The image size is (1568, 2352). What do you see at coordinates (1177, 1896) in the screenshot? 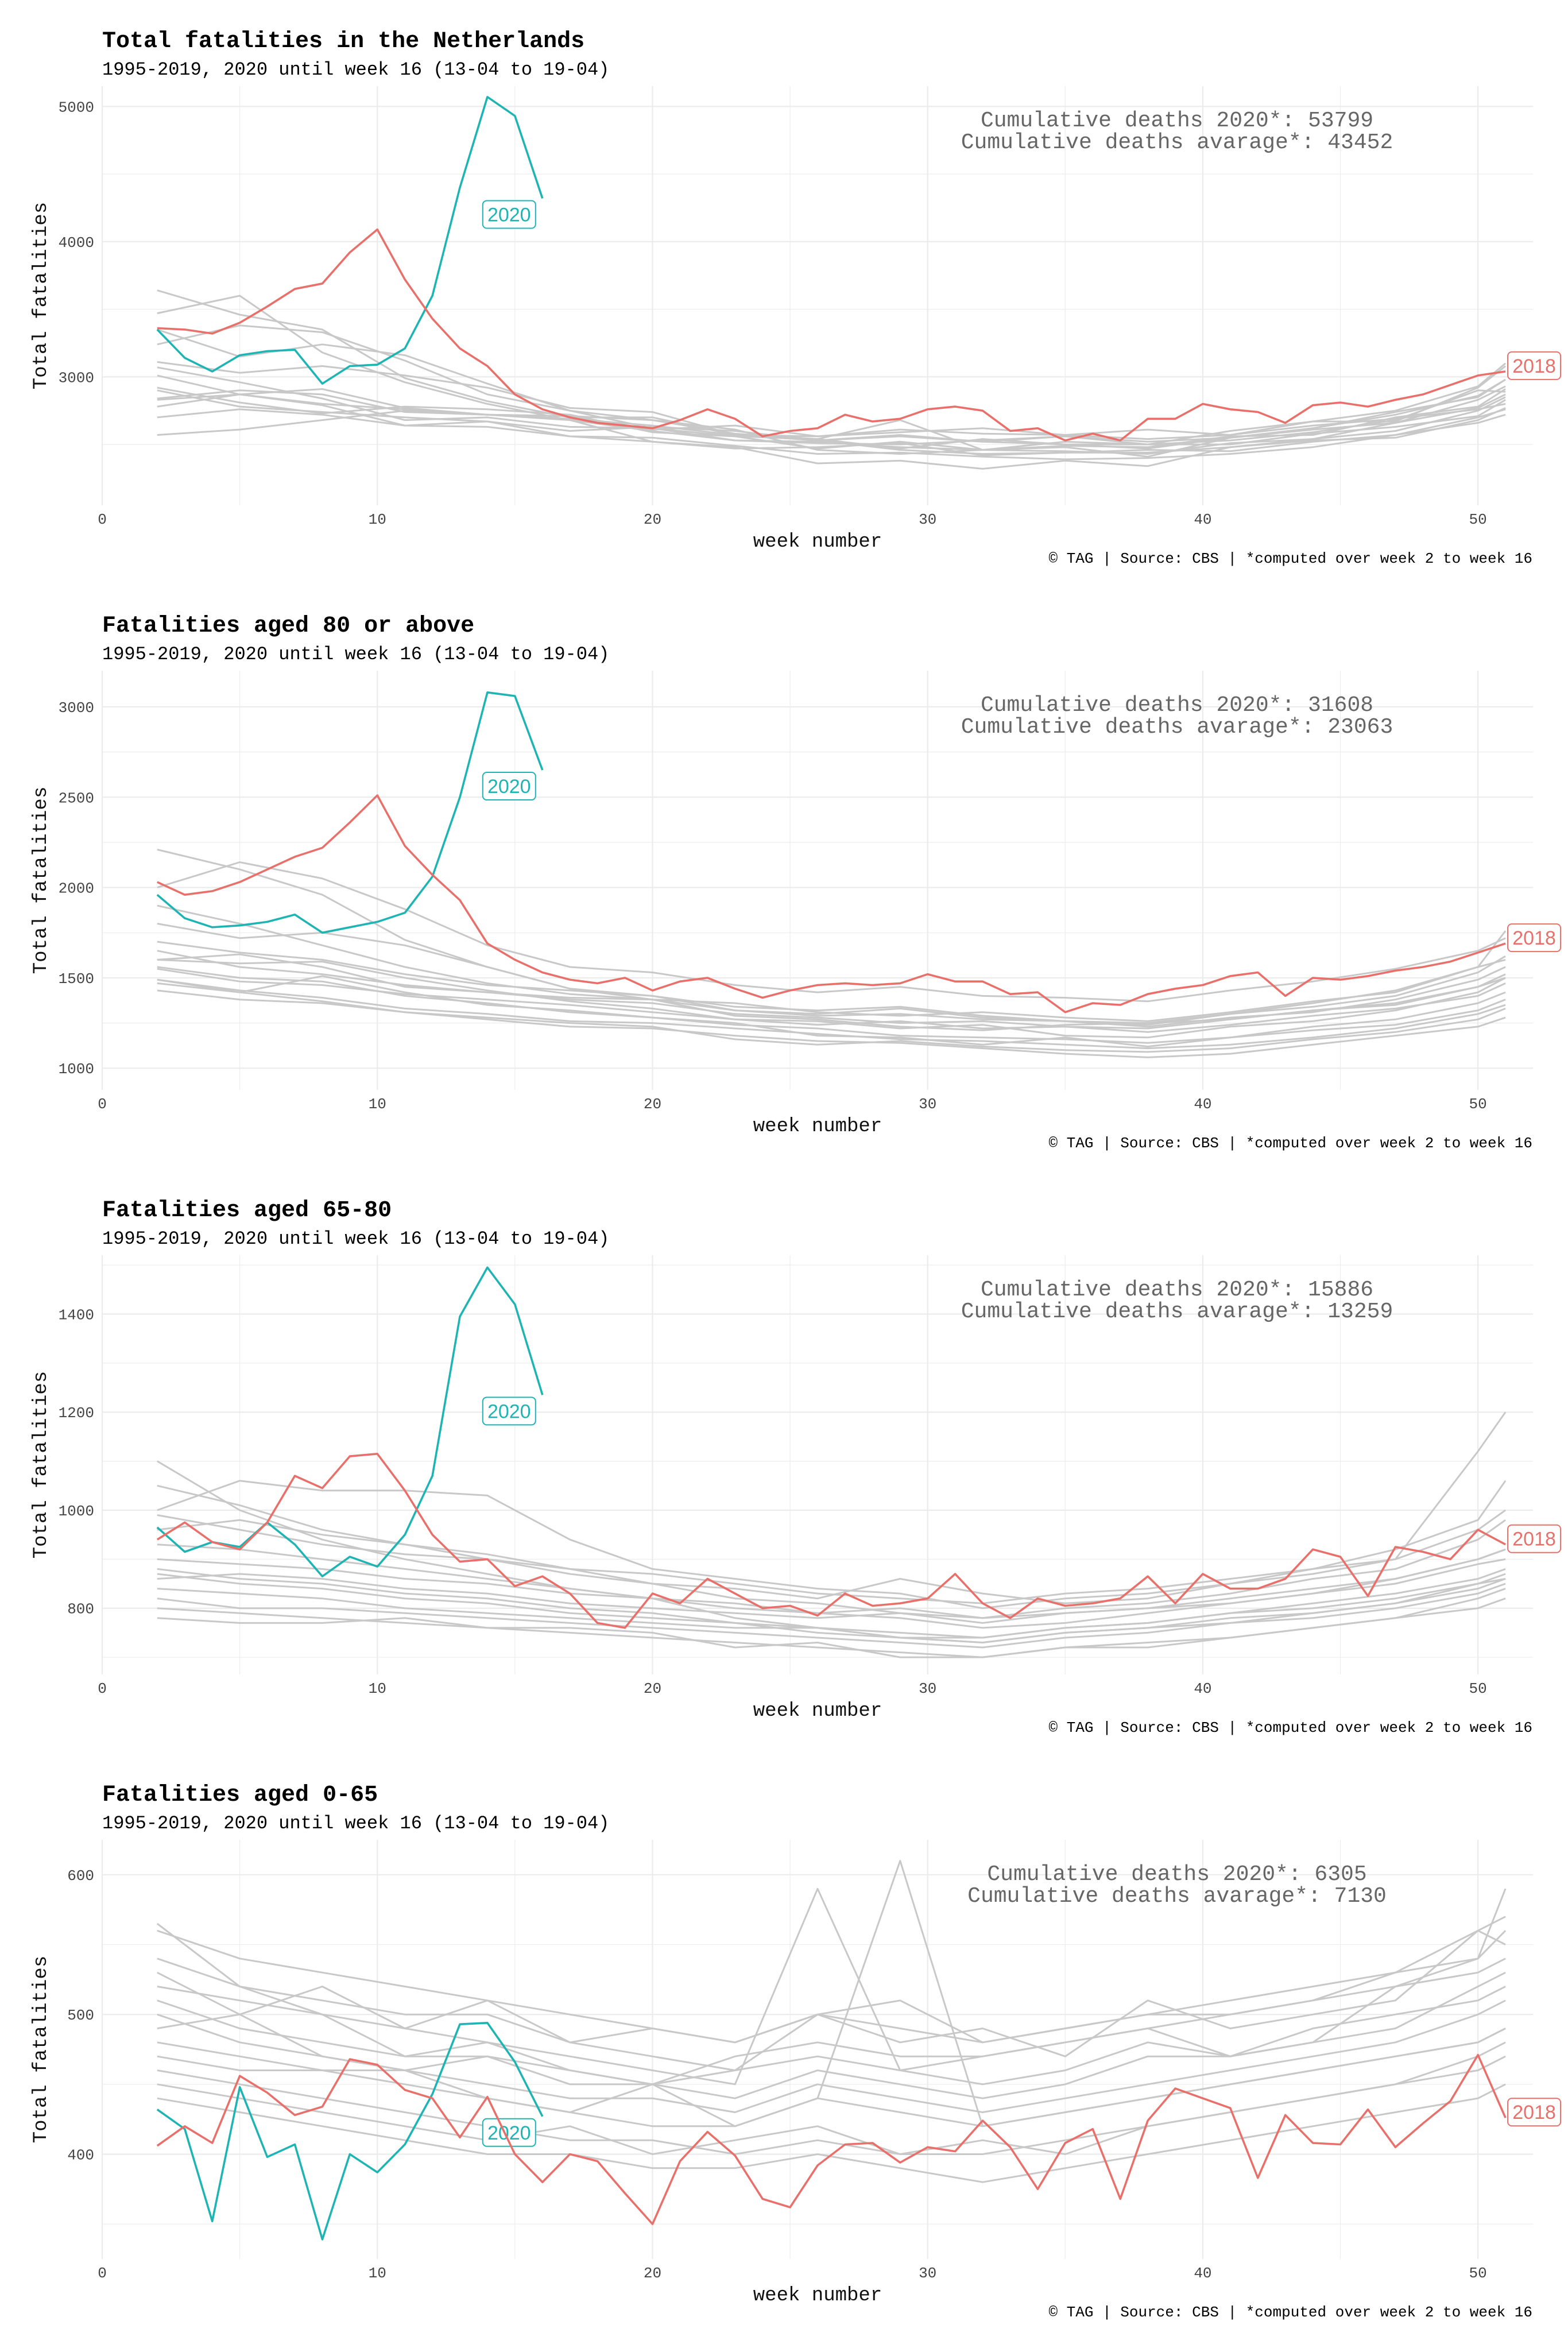
I see `cumulative-annotation: Cumulative deaths avarage*: 7130` at bounding box center [1177, 1896].